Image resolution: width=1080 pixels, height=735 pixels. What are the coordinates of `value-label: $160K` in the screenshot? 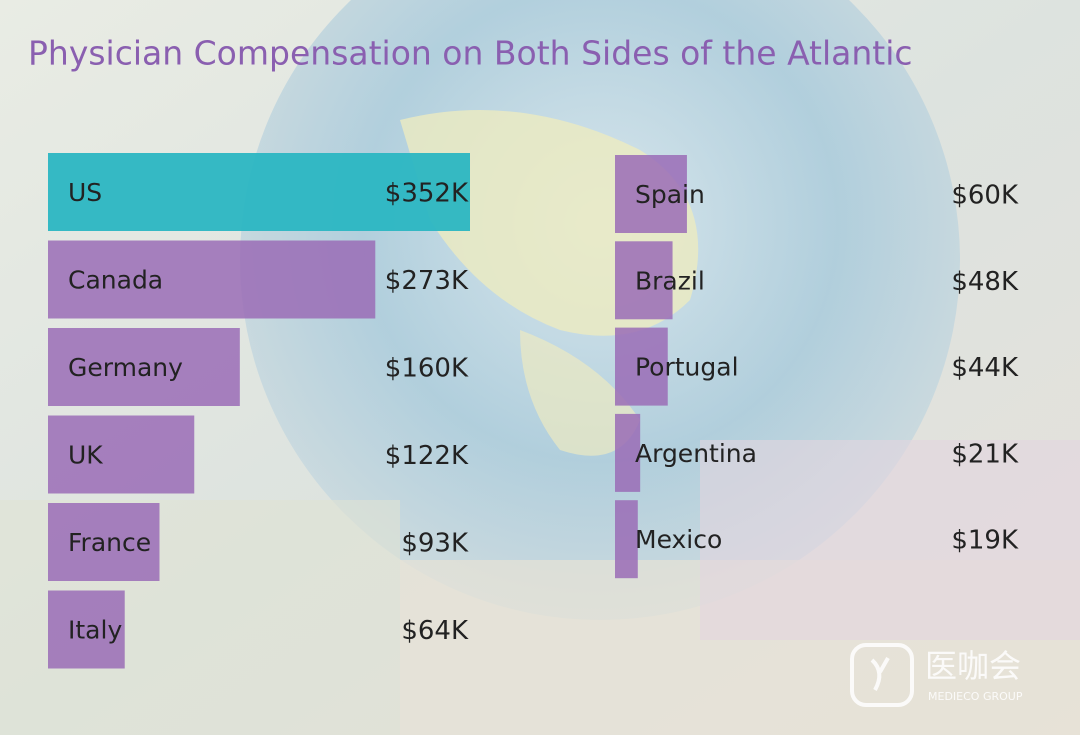 It's located at (427, 369).